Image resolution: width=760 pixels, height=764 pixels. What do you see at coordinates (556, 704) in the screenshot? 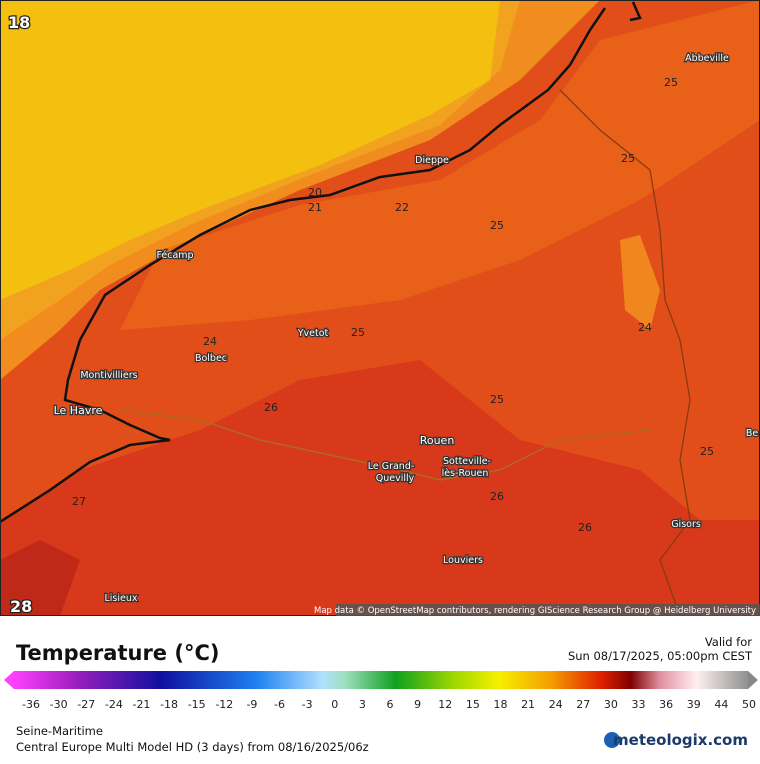
I see `tick-label: 24` at bounding box center [556, 704].